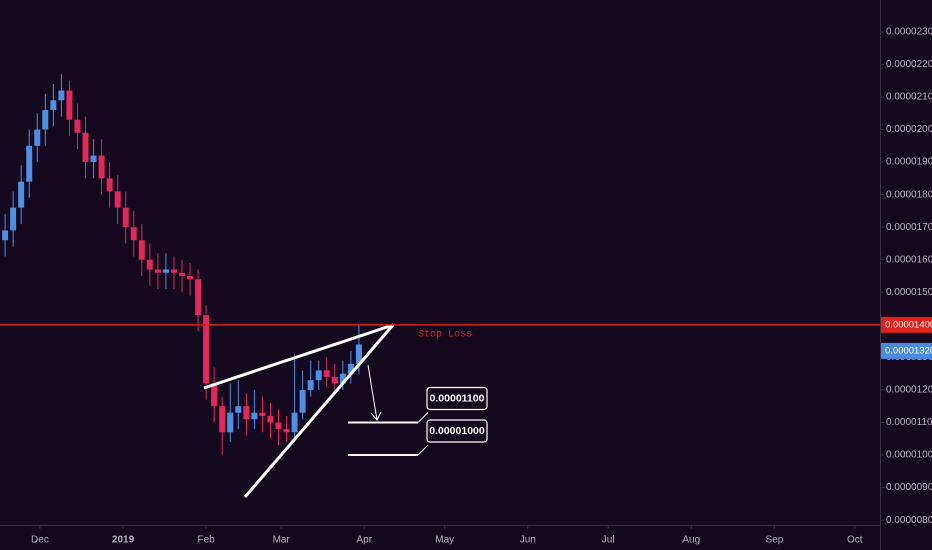  I want to click on target-label: 0.00001100, so click(457, 398).